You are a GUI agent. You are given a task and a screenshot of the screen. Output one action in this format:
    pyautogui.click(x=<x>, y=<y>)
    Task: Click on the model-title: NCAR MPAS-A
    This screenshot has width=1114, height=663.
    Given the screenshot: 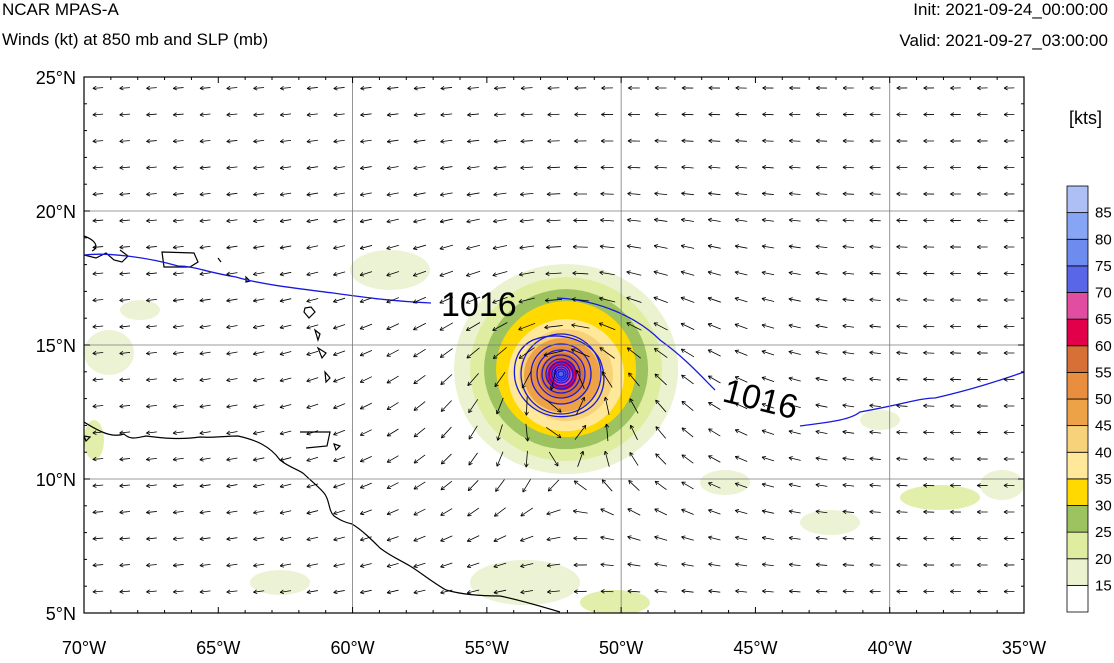 What is the action you would take?
    pyautogui.click(x=60, y=9)
    